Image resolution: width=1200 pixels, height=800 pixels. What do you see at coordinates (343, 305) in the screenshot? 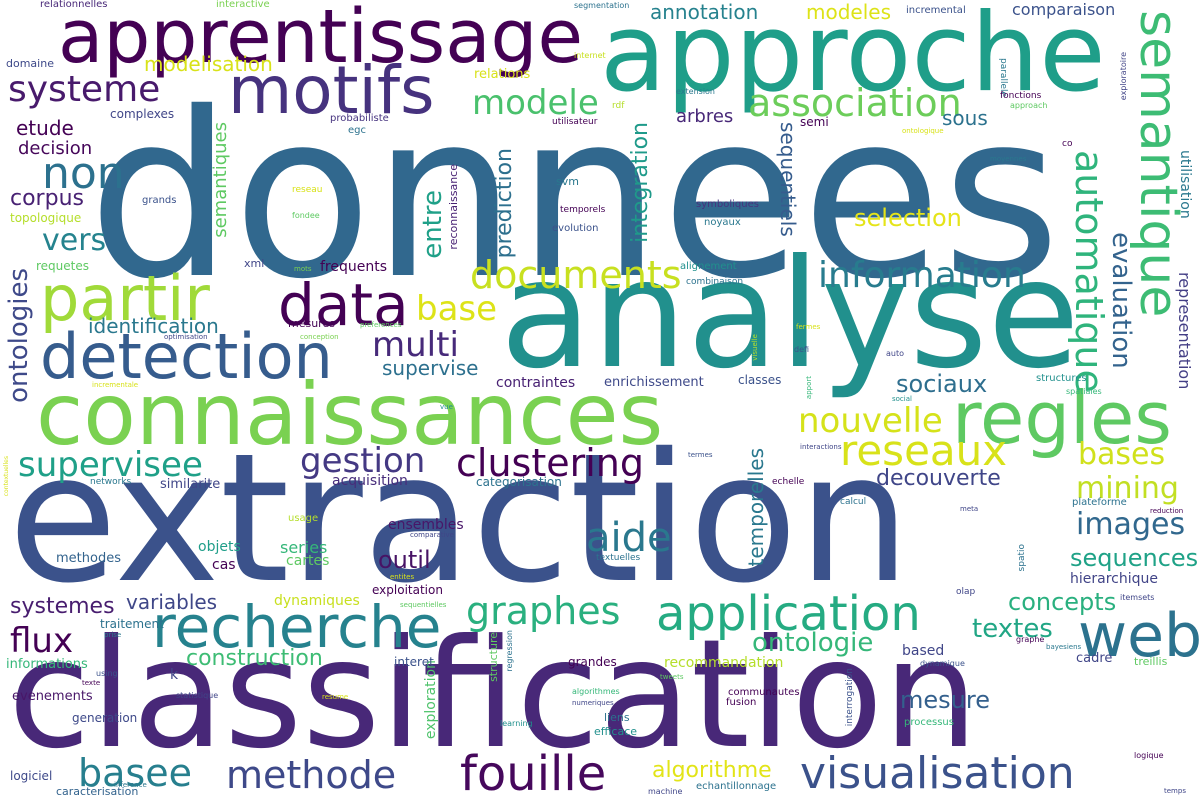
I see `word-data: data` at bounding box center [343, 305].